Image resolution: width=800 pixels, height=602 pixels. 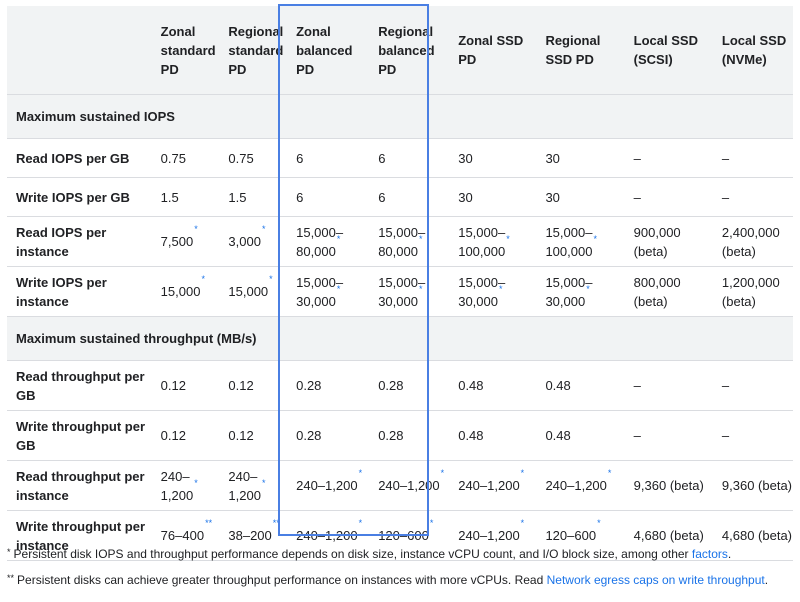 I want to click on cell-value: 4,680 (beta), so click(x=668, y=535).